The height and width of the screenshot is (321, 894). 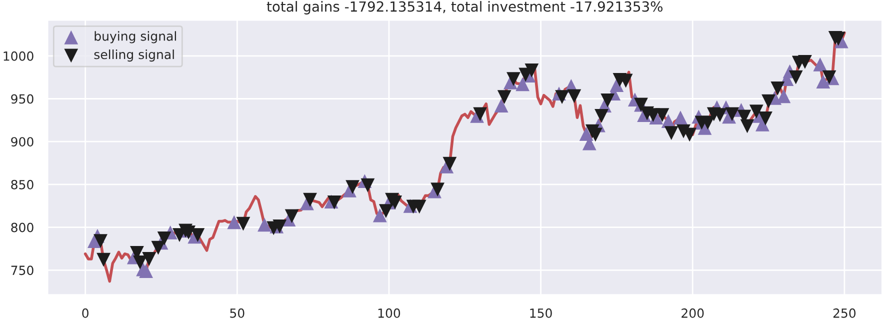 What do you see at coordinates (135, 37) in the screenshot?
I see `legend-label: buying signal` at bounding box center [135, 37].